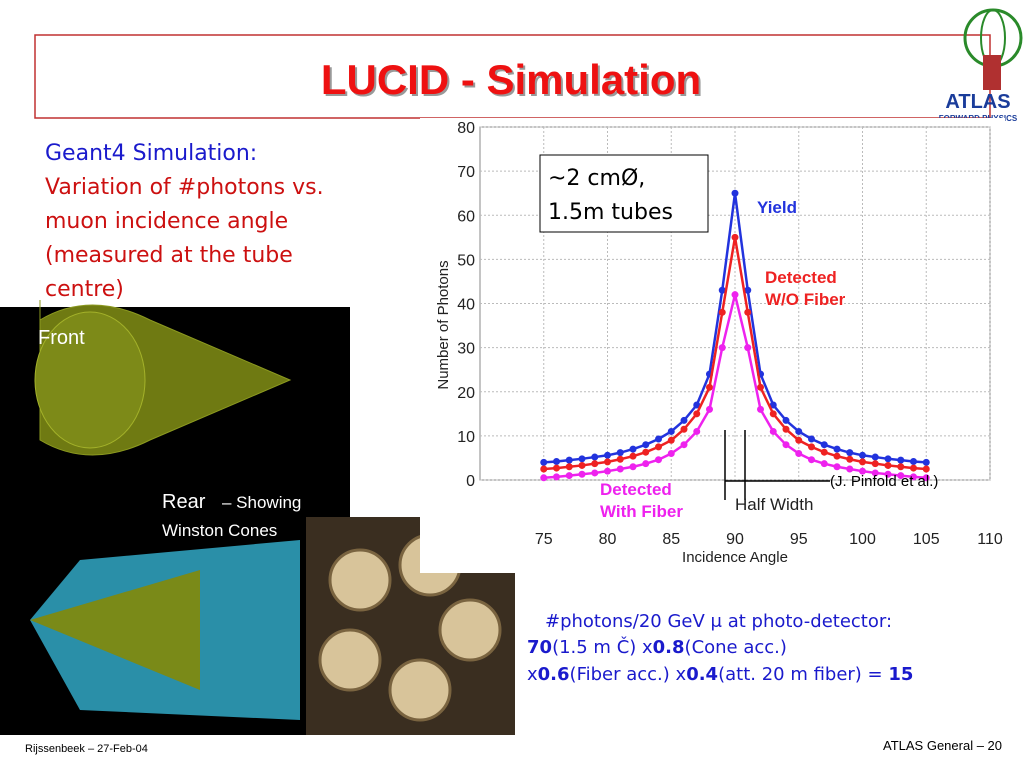  What do you see at coordinates (86, 749) in the screenshot?
I see `footer-left: Rijssenbeek – 27-Feb-04` at bounding box center [86, 749].